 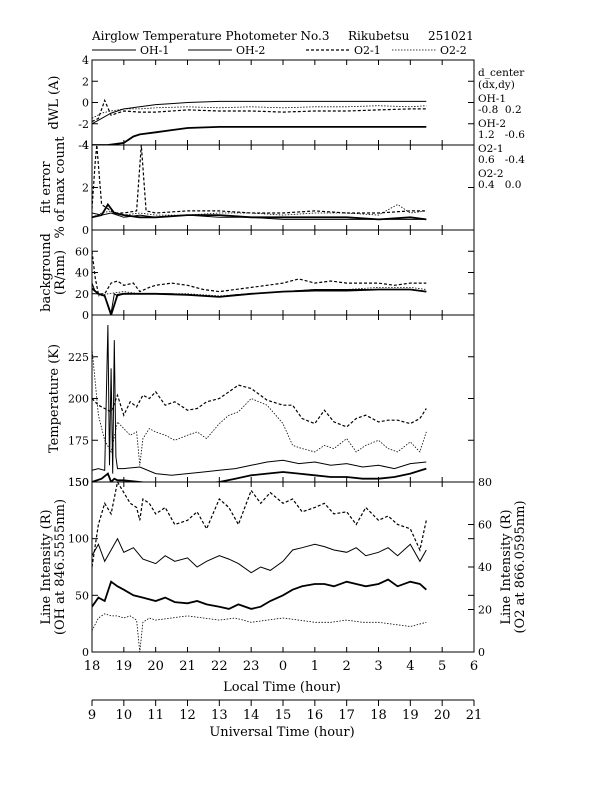 What do you see at coordinates (283, 715) in the screenshot?
I see `ut-tick-label: 15` at bounding box center [283, 715].